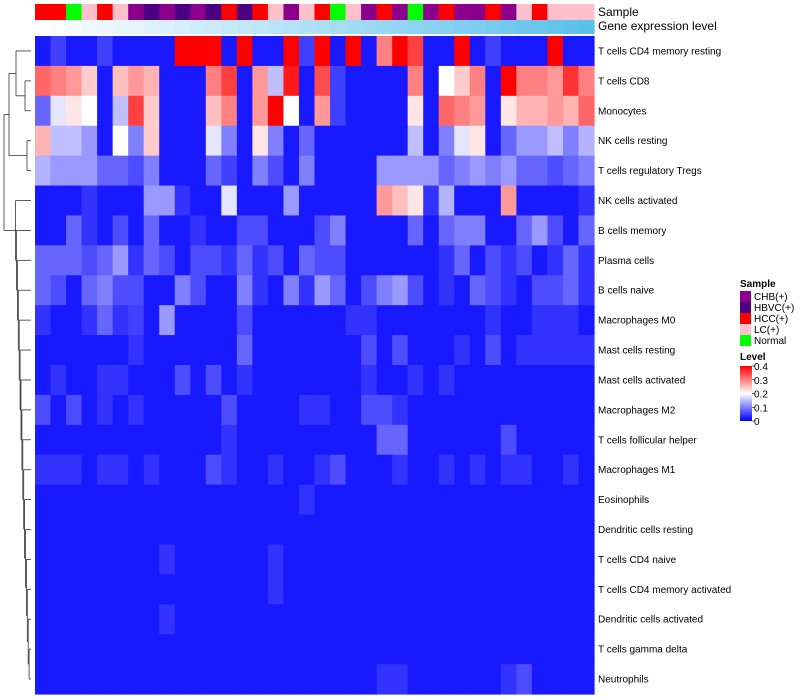 This screenshot has width=800, height=700. What do you see at coordinates (637, 410) in the screenshot?
I see `row-label: Macrophages M2` at bounding box center [637, 410].